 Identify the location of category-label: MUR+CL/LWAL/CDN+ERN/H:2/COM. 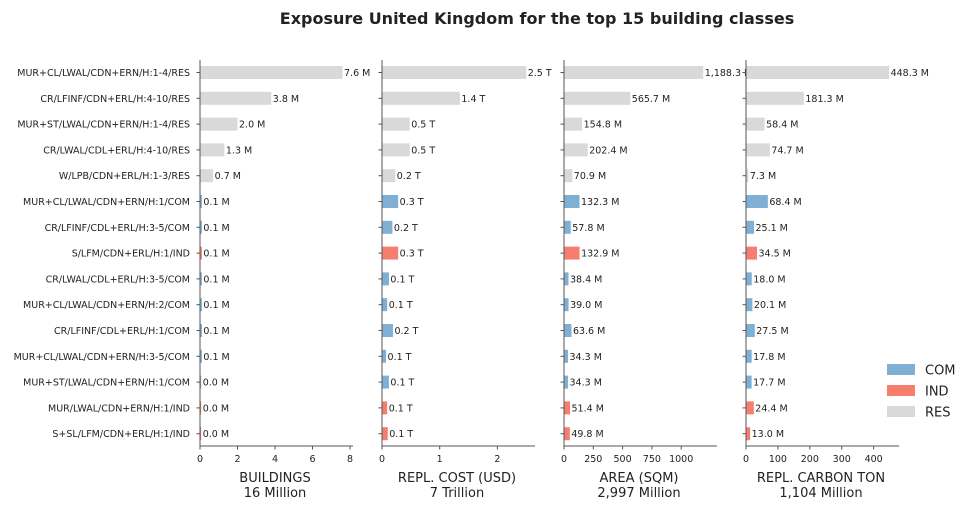
(106, 305).